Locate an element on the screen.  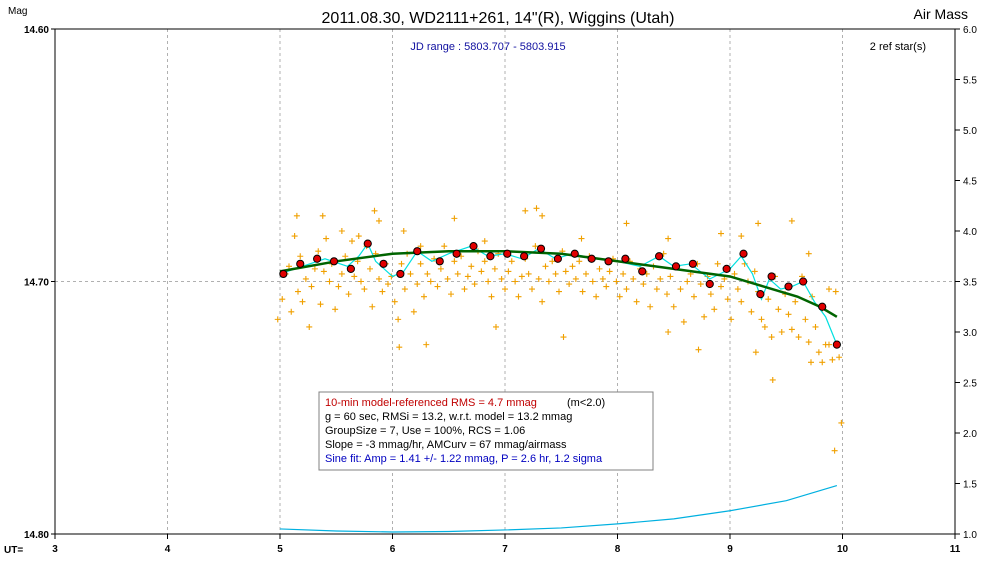
y2-tick-label: 2.0 is located at coordinates (970, 434).